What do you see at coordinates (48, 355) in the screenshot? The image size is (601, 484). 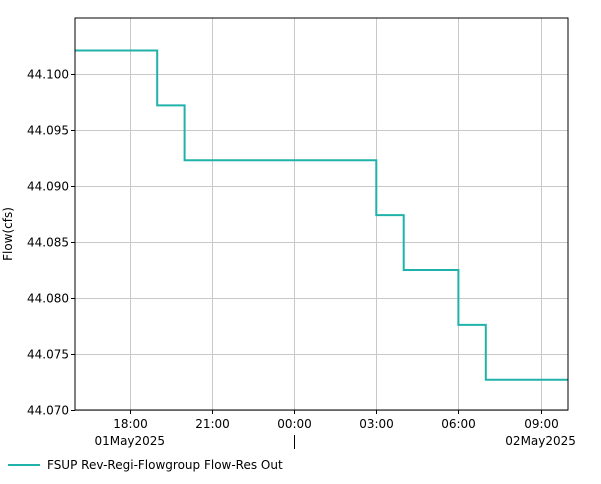 I see `y-tick-label: 44.075` at bounding box center [48, 355].